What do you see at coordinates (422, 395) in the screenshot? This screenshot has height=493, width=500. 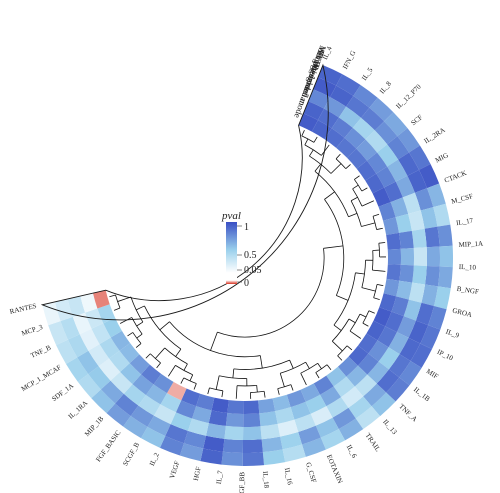 I see `cytokine-label-IL_1B: IL_1B` at bounding box center [422, 395].